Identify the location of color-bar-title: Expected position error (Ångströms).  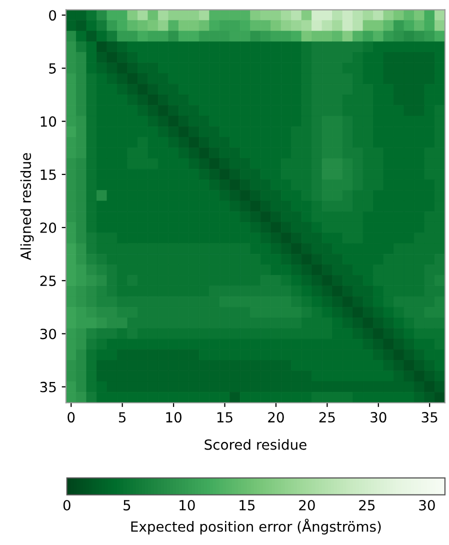
(256, 526).